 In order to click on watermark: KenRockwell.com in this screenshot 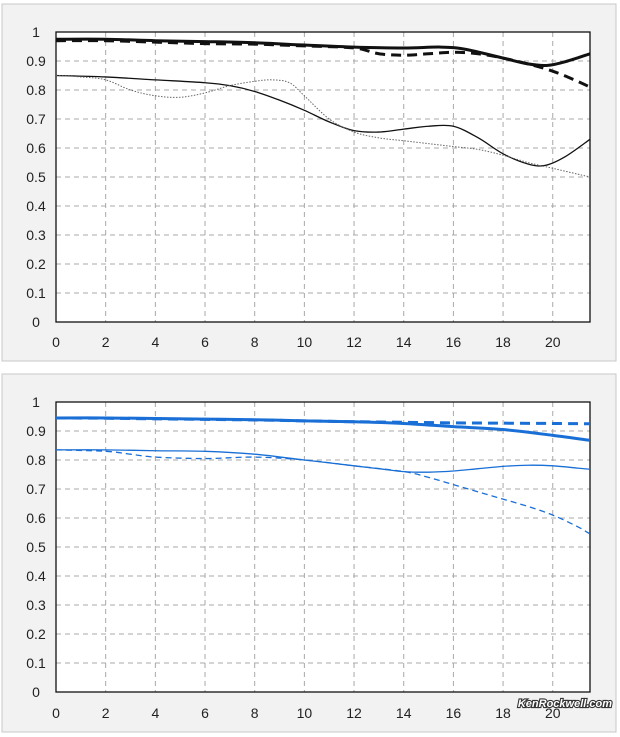, I will do `click(565, 704)`.